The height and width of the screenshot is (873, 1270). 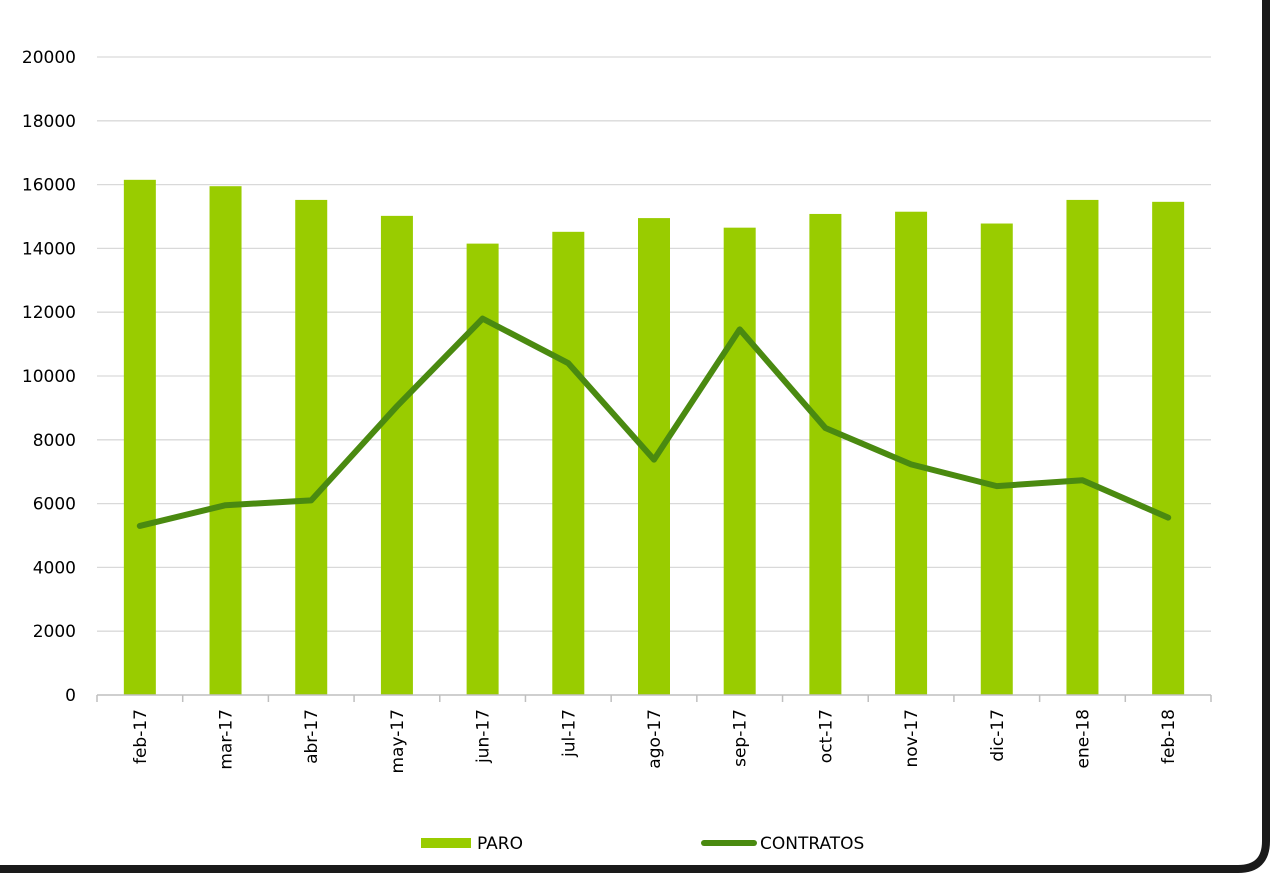 What do you see at coordinates (49, 249) in the screenshot?
I see `y-tick-label: 14000` at bounding box center [49, 249].